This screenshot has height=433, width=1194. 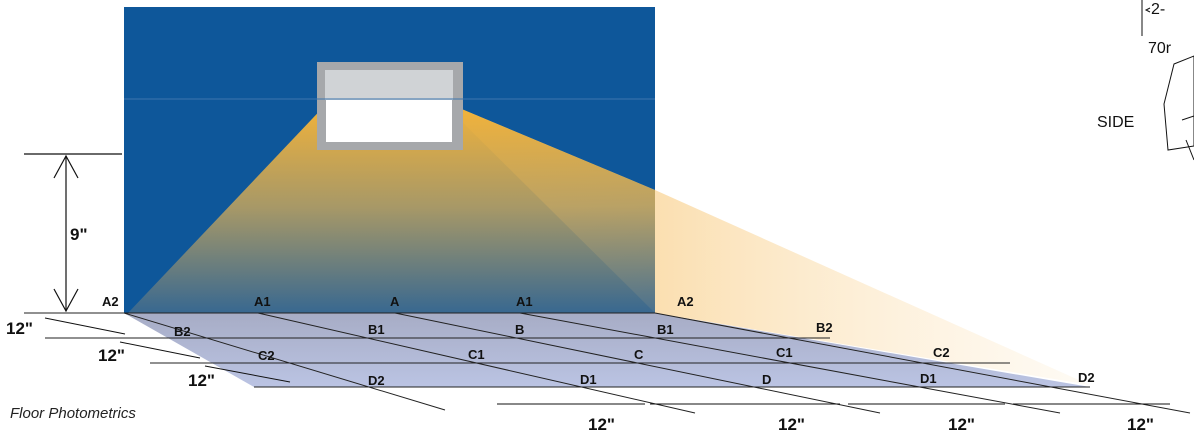 What do you see at coordinates (201, 380) in the screenshot?
I see `row-spacing-3: 12"` at bounding box center [201, 380].